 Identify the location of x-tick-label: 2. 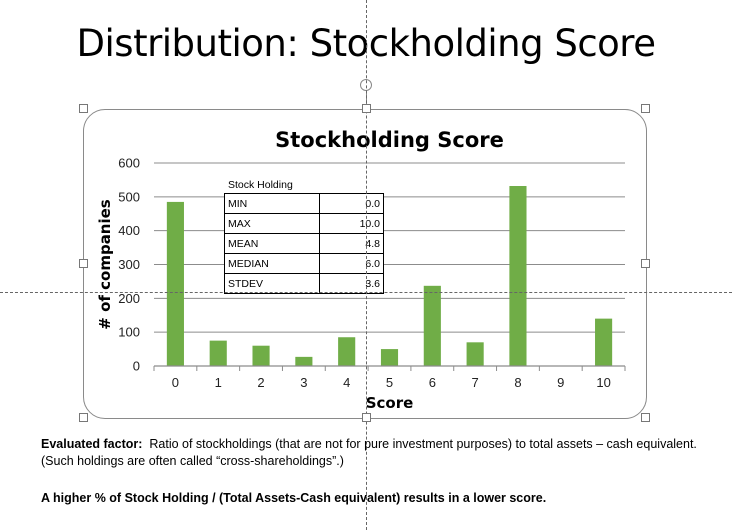
(260, 382).